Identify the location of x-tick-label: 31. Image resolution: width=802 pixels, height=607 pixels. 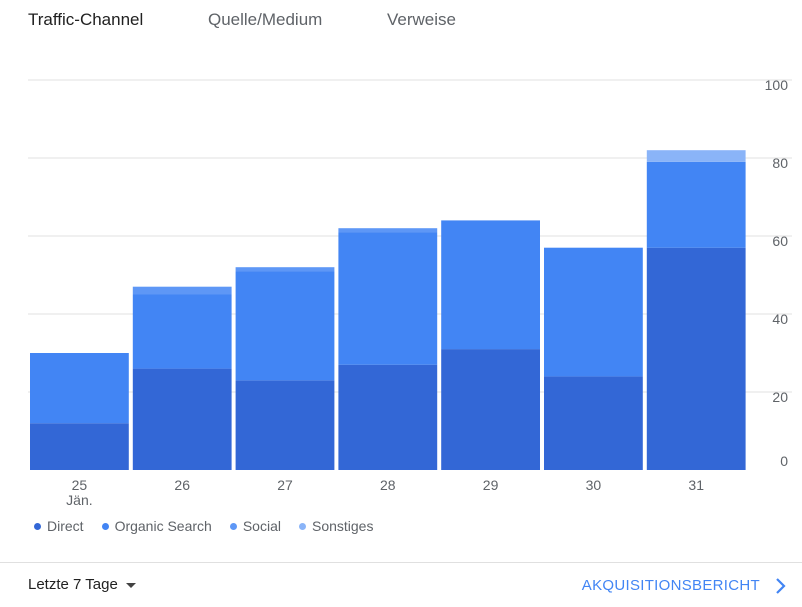
(696, 485).